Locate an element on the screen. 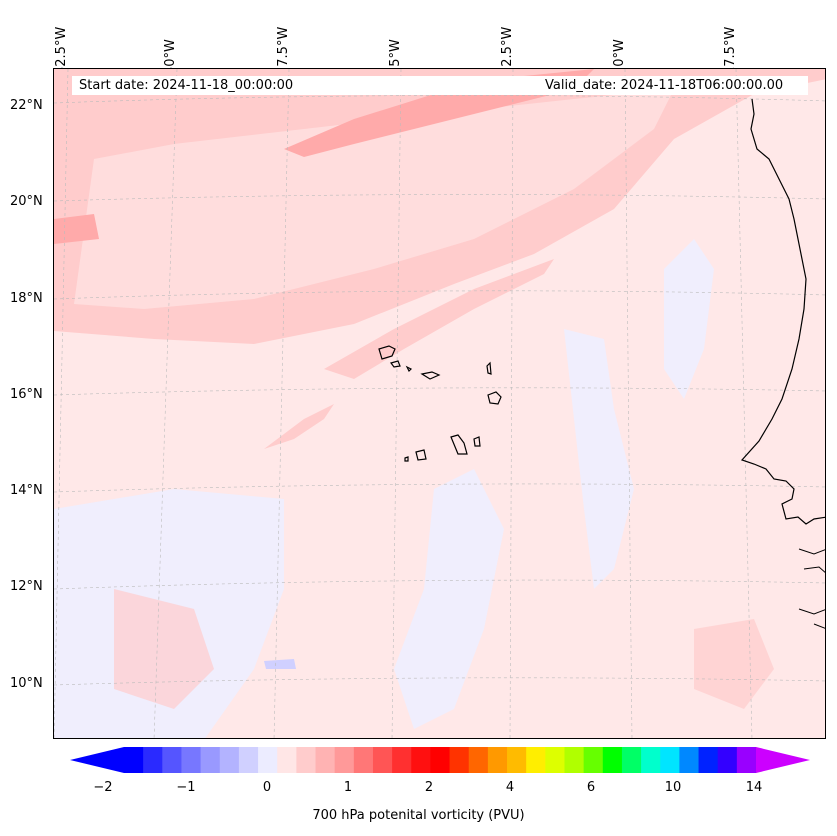 The image size is (837, 836). grid-lon-20w is located at coordinates (628, 403).